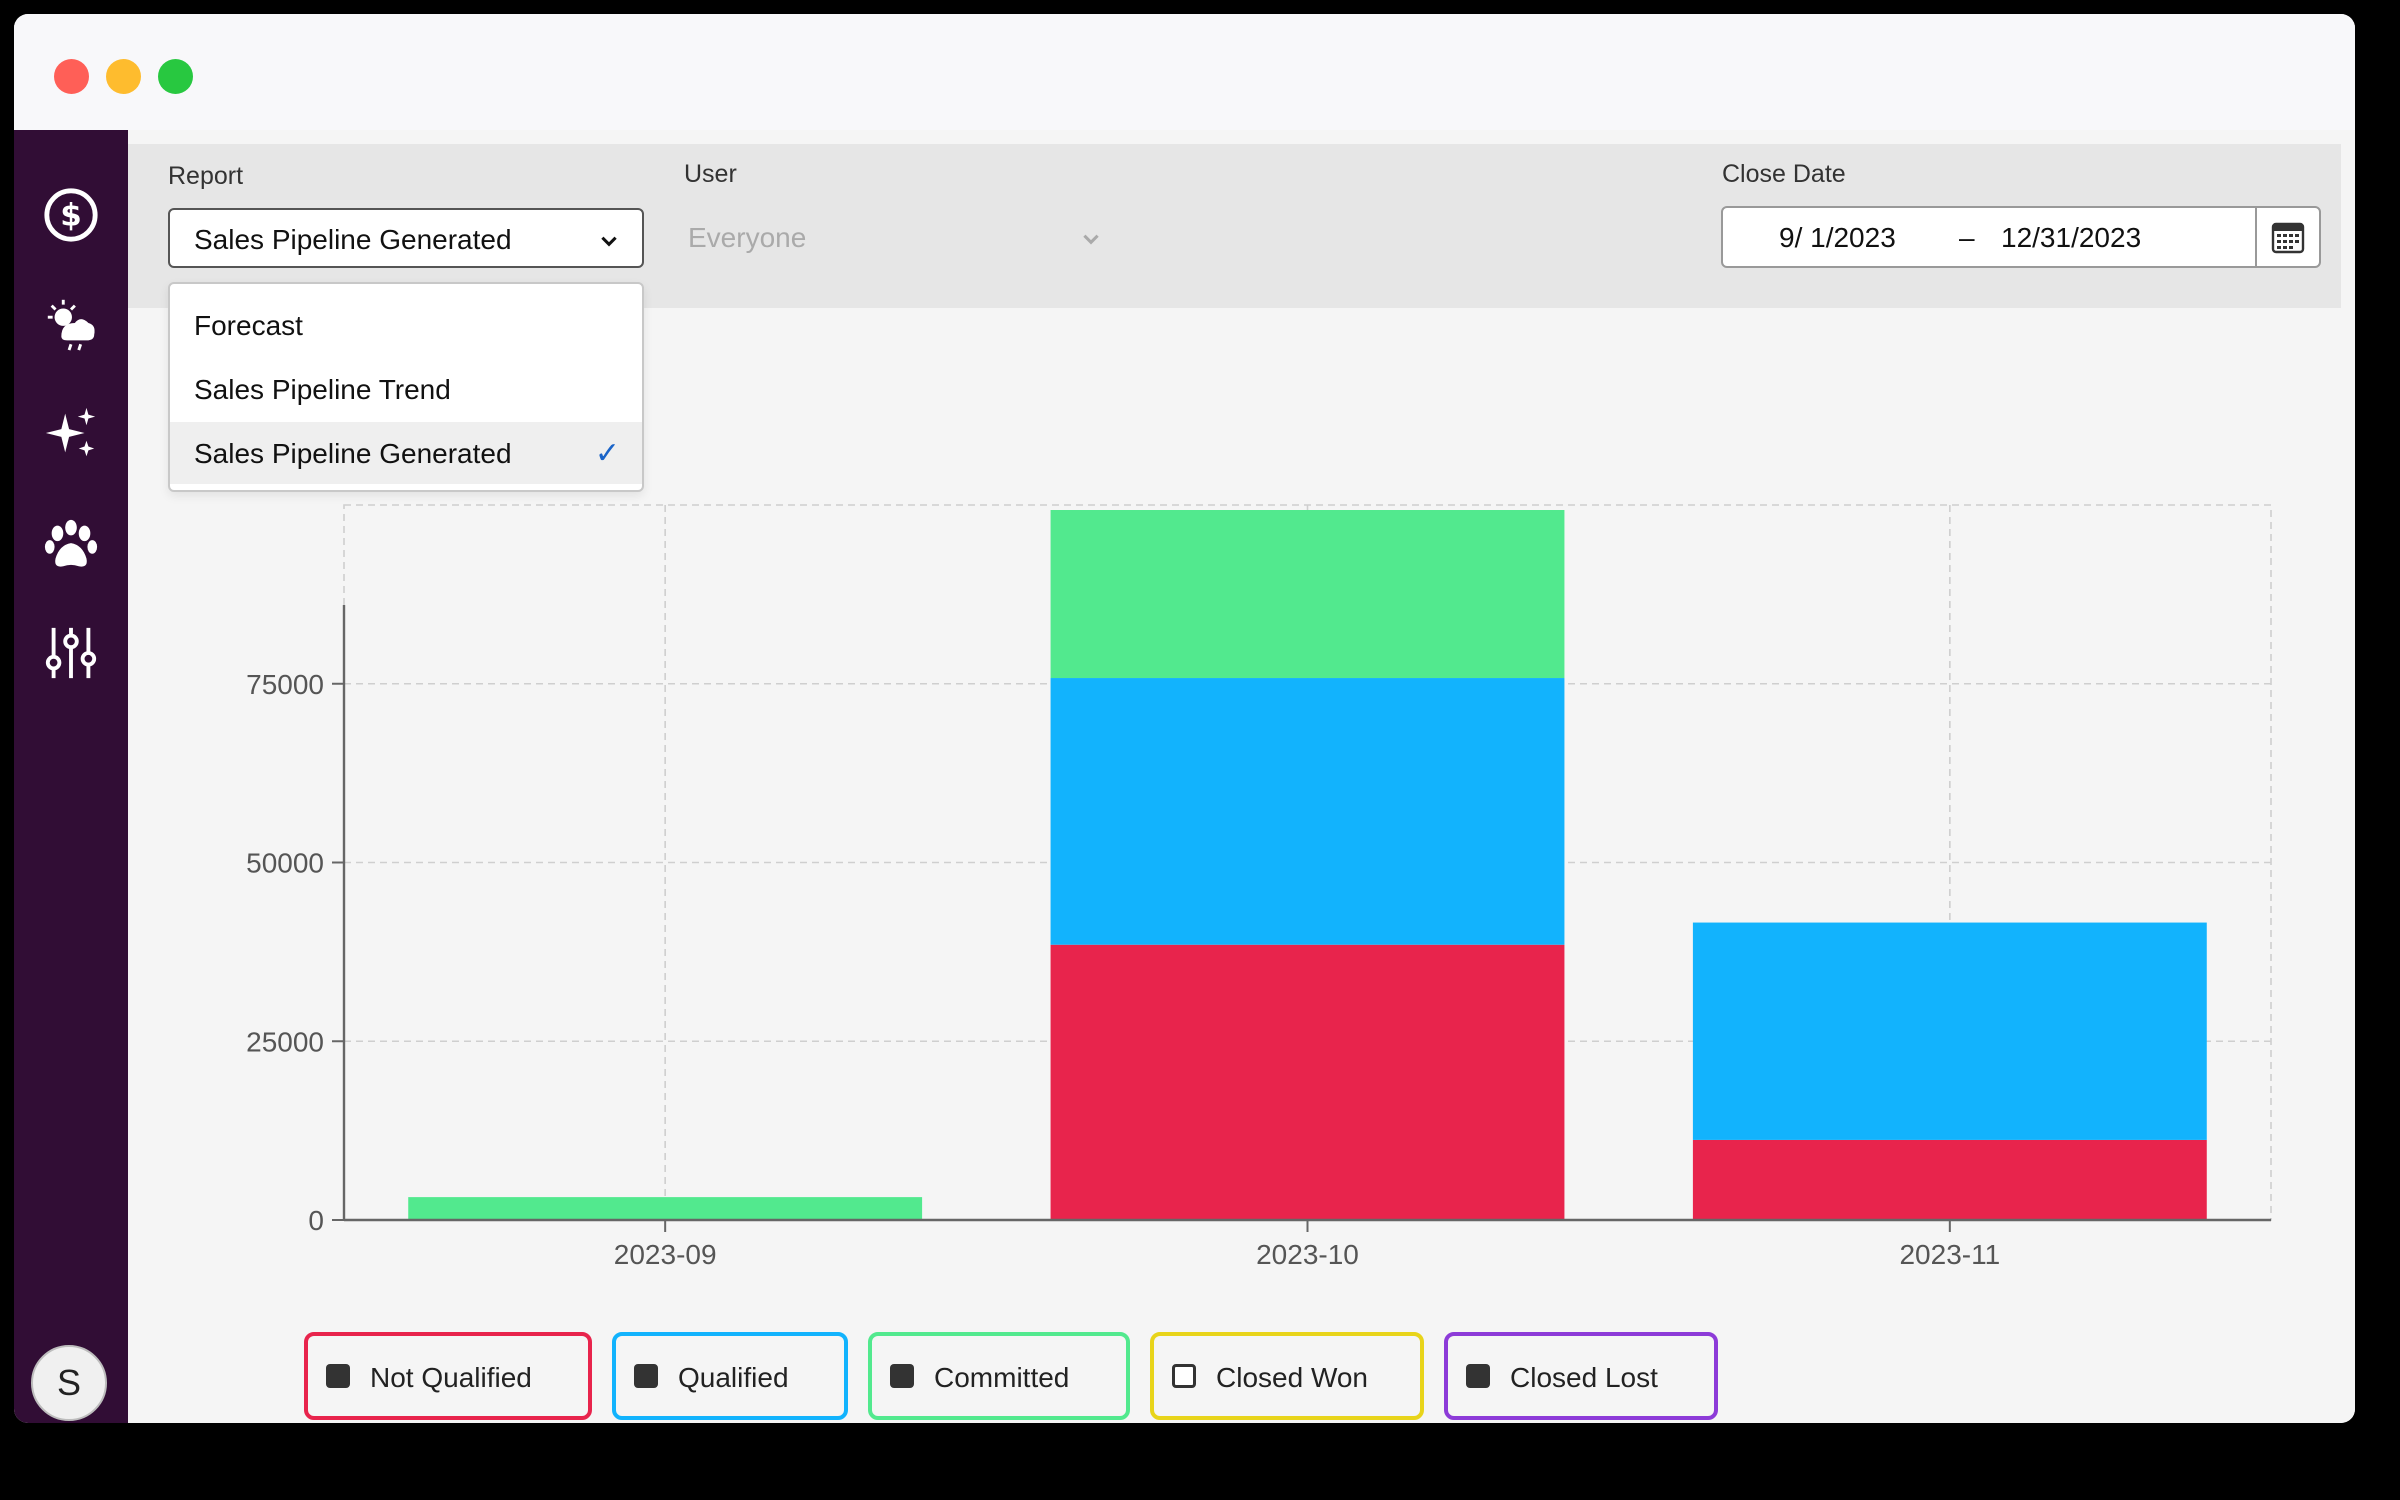 Image resolution: width=2400 pixels, height=1500 pixels. Describe the element at coordinates (665, 1254) in the screenshot. I see `x-tick-label: 2023-09` at that location.